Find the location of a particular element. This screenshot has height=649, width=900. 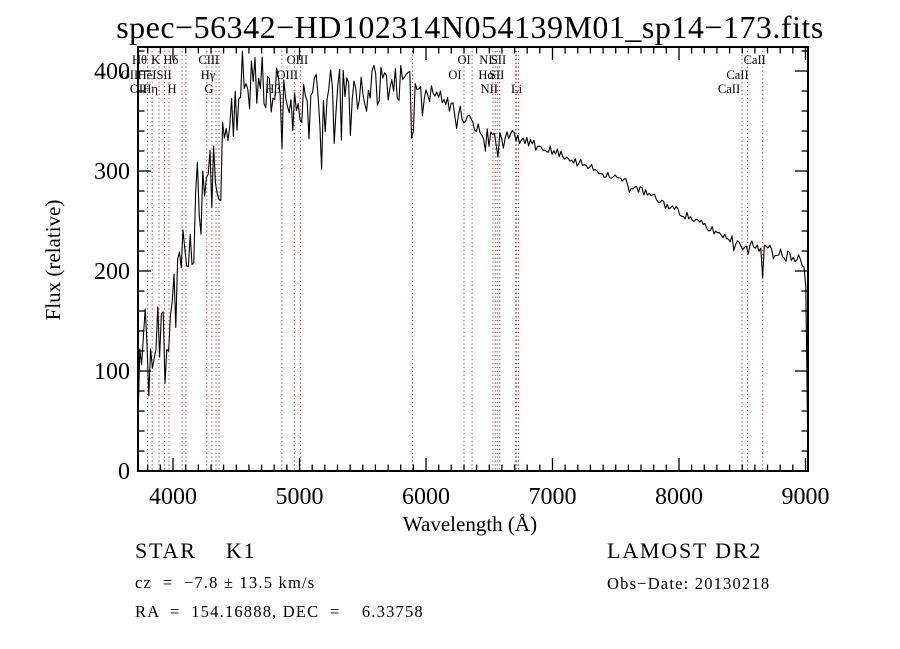

line-marker-label: Hβ is located at coordinates (272, 89).